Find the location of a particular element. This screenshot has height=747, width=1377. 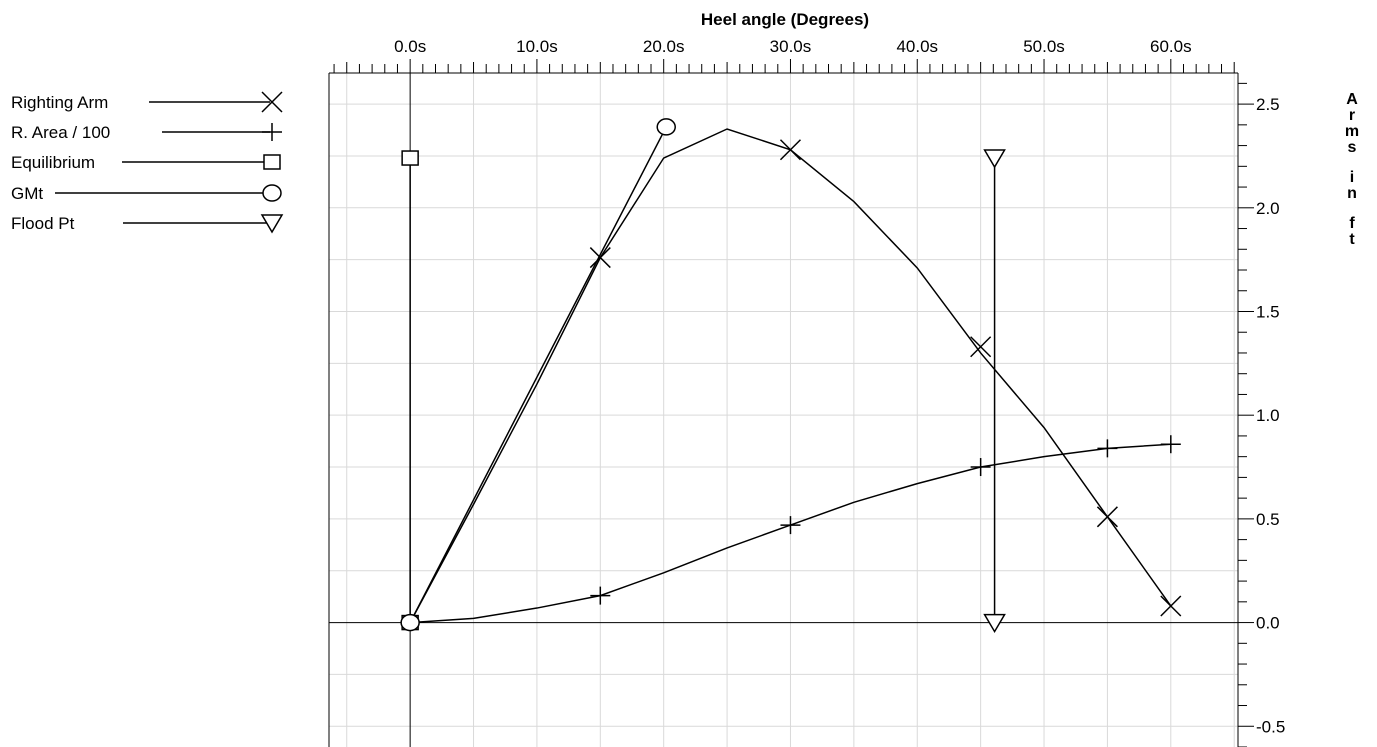

x-tick-label: 0.0s is located at coordinates (410, 46).